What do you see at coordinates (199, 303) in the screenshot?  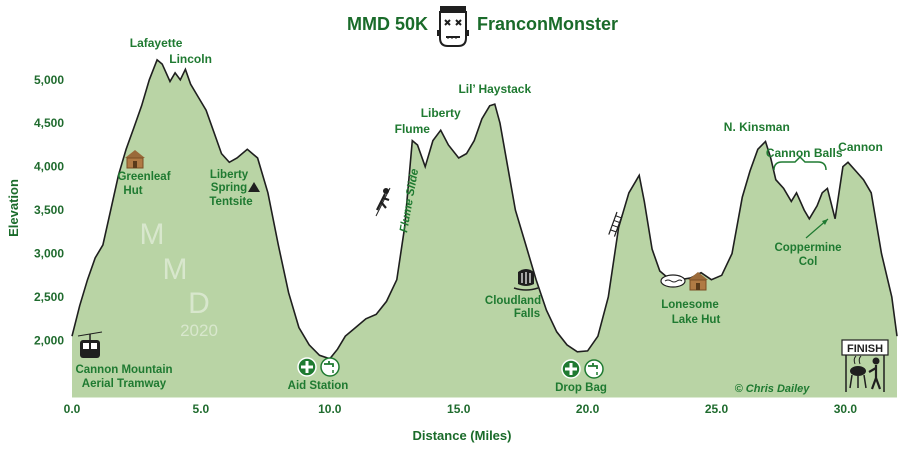 I see `watermark-d: D` at bounding box center [199, 303].